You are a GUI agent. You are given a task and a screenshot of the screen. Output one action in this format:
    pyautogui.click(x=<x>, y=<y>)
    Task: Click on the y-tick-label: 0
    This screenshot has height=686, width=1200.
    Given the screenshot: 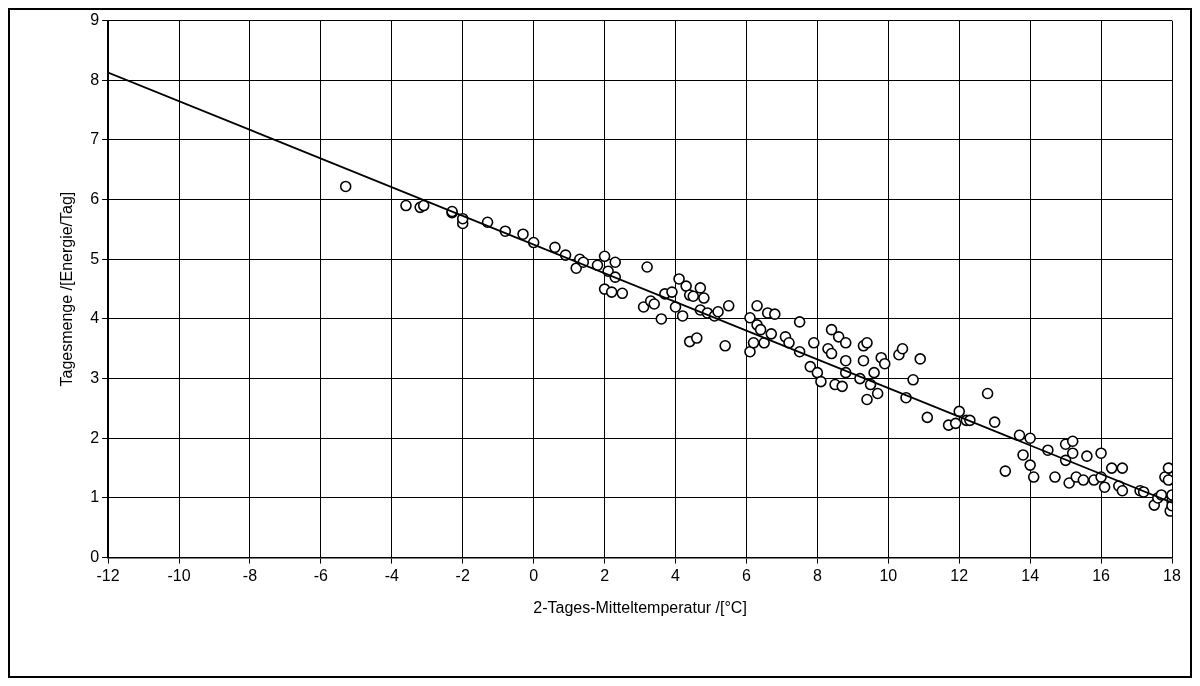 What is the action you would take?
    pyautogui.click(x=95, y=557)
    